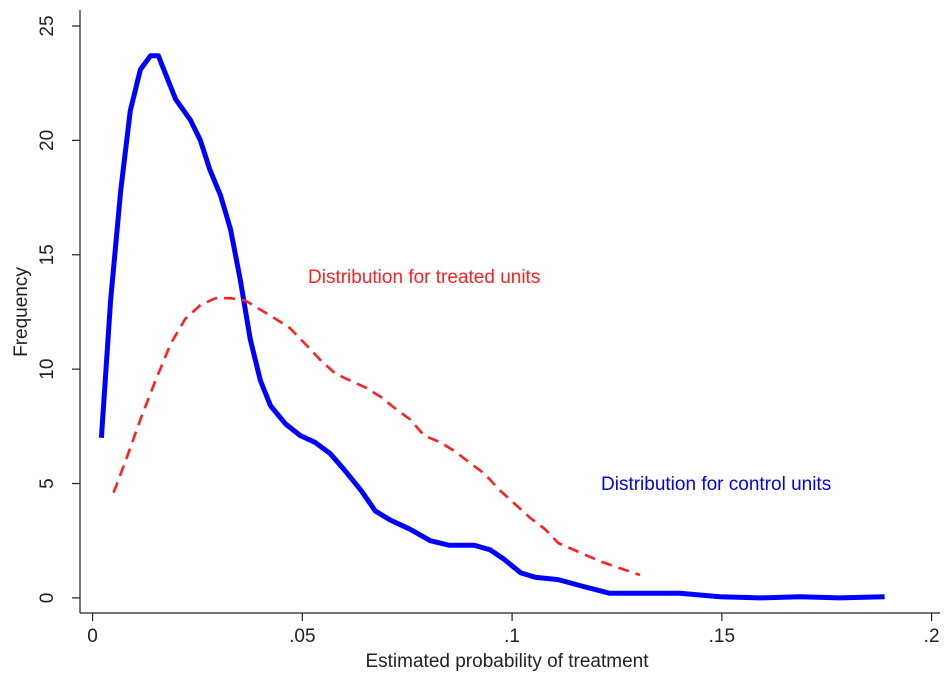 This screenshot has width=946, height=679. I want to click on x-tick-label: 0, so click(92, 636).